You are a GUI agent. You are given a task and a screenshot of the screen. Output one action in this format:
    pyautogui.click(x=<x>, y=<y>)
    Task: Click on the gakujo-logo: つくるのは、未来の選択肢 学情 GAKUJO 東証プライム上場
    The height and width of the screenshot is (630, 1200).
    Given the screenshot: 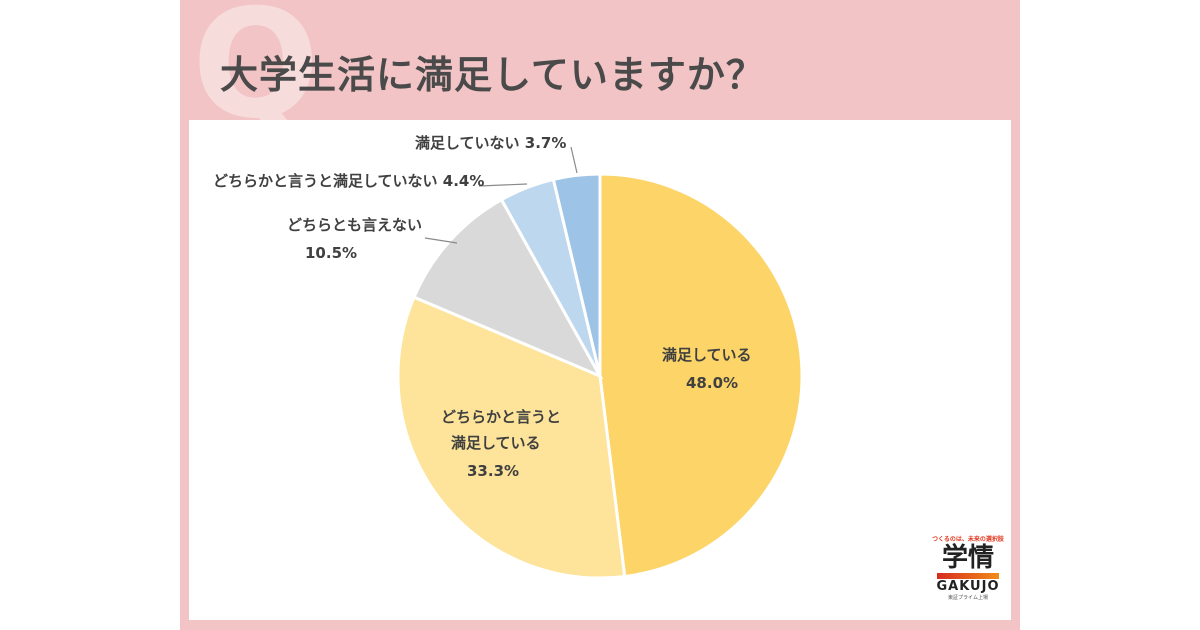 What is the action you would take?
    pyautogui.click(x=968, y=568)
    